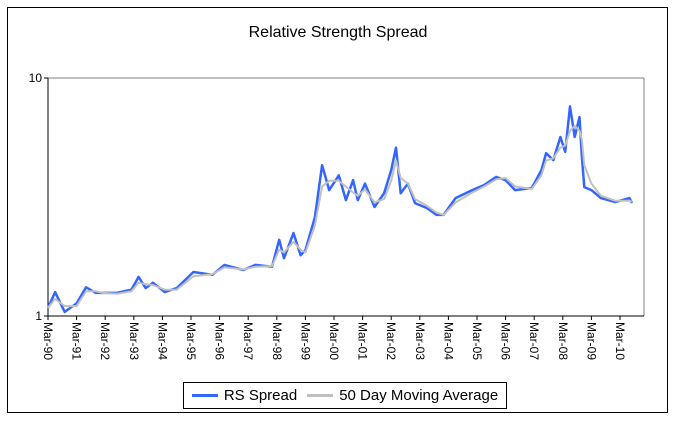  Describe the element at coordinates (506, 341) in the screenshot. I see `x-tick-label: Mar-06` at that location.